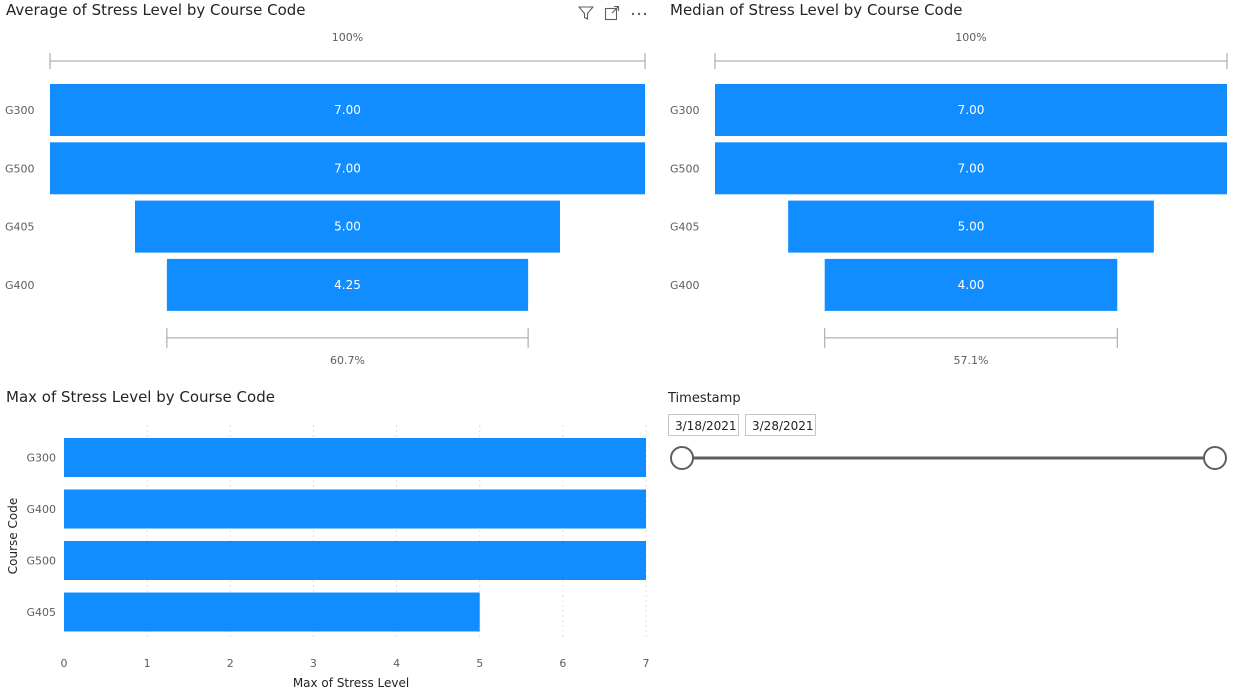 This screenshot has height=695, width=1236. What do you see at coordinates (971, 360) in the screenshot?
I see `bottom-percent-label: 57.1%` at bounding box center [971, 360].